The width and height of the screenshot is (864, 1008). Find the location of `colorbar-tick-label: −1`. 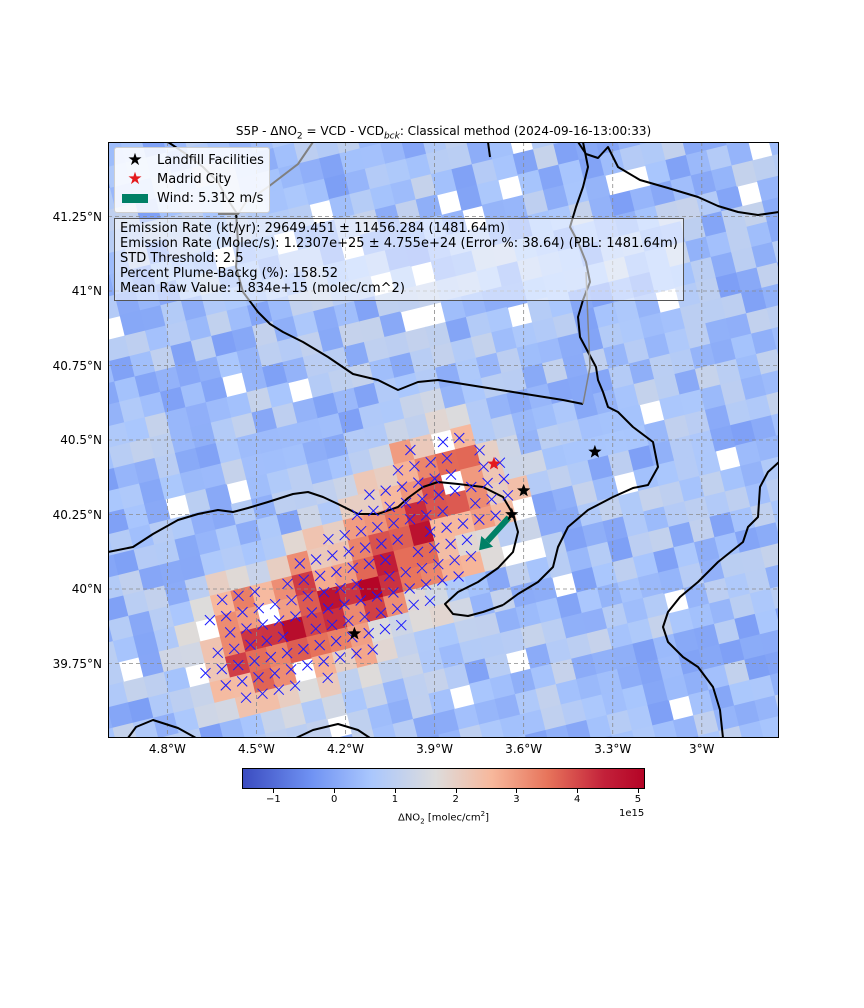

colorbar-tick-label: −1 is located at coordinates (273, 799).